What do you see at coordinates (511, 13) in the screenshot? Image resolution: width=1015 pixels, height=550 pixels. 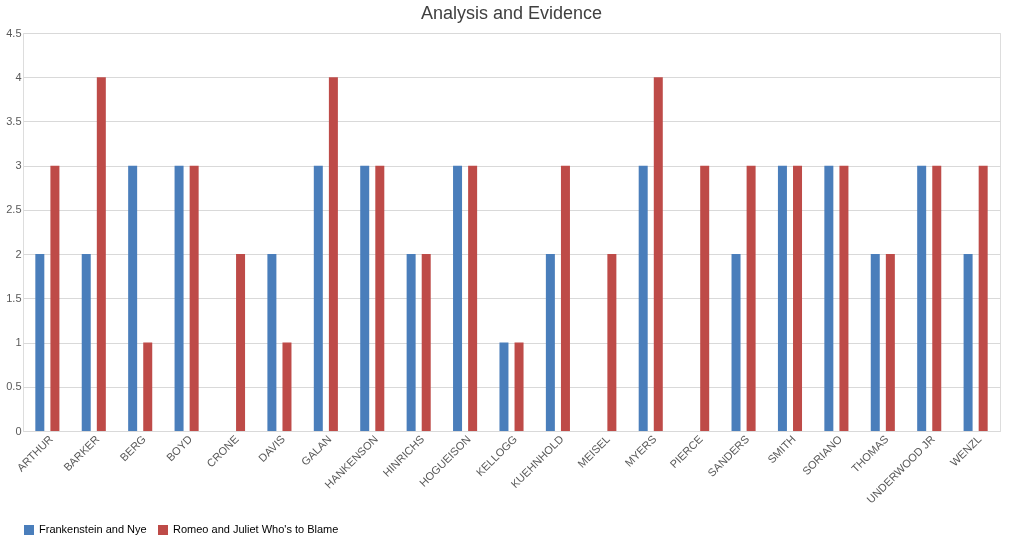 I see `chart-title: Analysis and Evidence` at bounding box center [511, 13].